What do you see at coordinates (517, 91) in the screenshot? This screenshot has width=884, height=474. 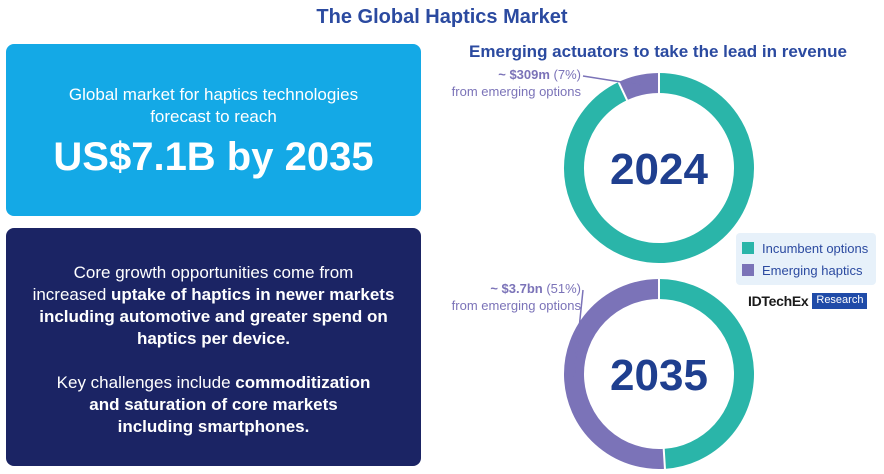 I see `donut-2024-annotation-note: from emerging options` at bounding box center [517, 91].